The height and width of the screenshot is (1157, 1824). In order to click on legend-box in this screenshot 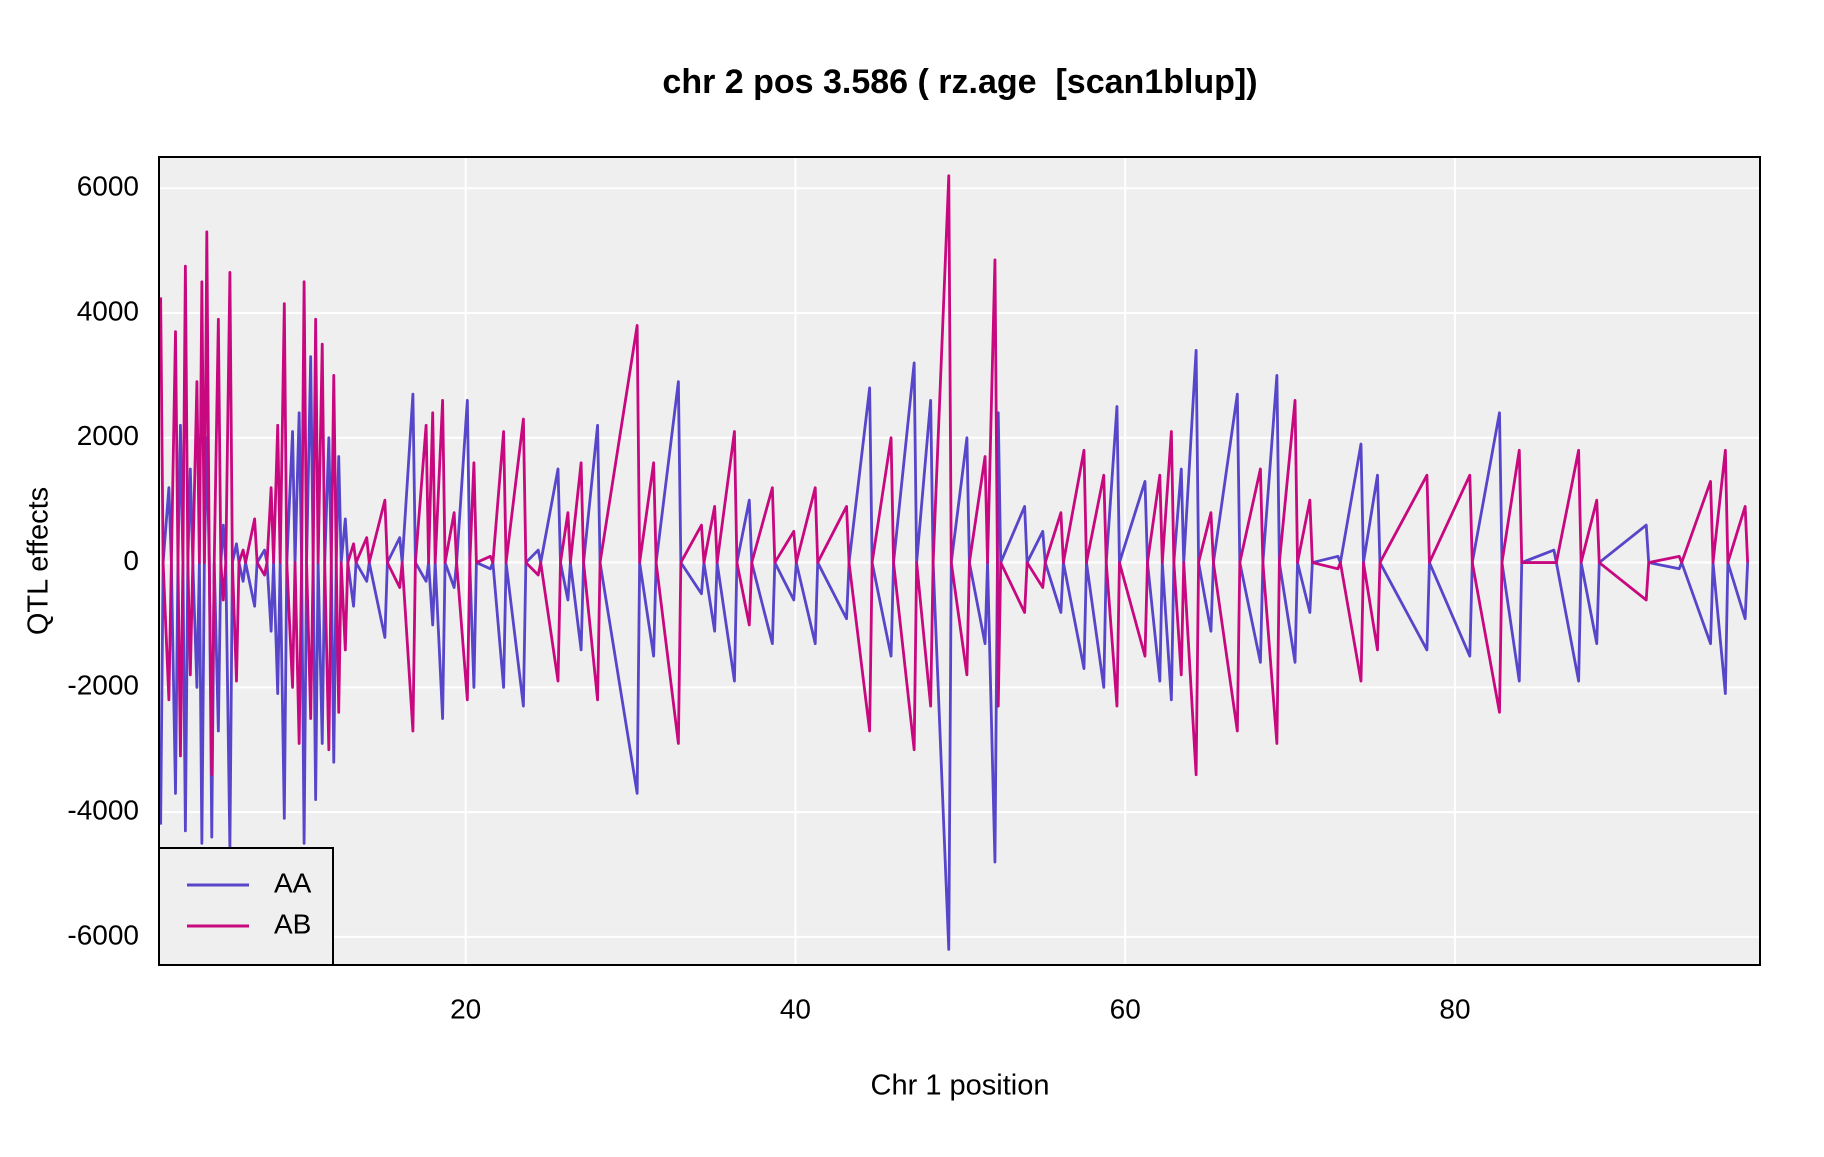, I will do `click(246, 906)`.